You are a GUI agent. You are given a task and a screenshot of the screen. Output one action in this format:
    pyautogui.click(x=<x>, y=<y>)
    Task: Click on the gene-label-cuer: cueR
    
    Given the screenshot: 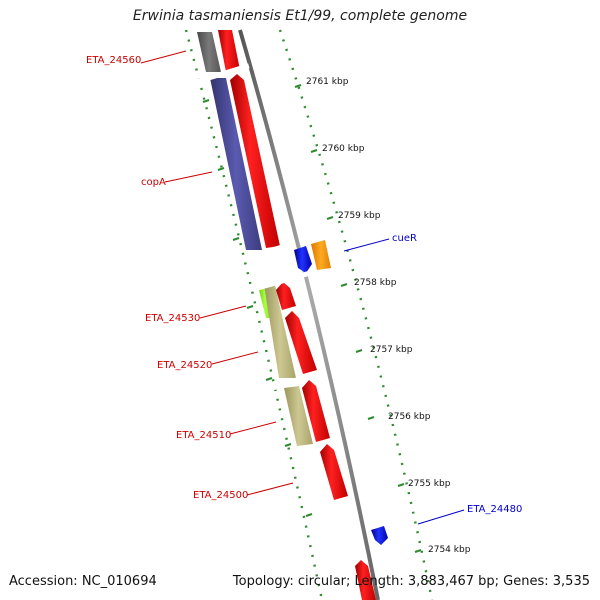 What is the action you would take?
    pyautogui.click(x=404, y=238)
    